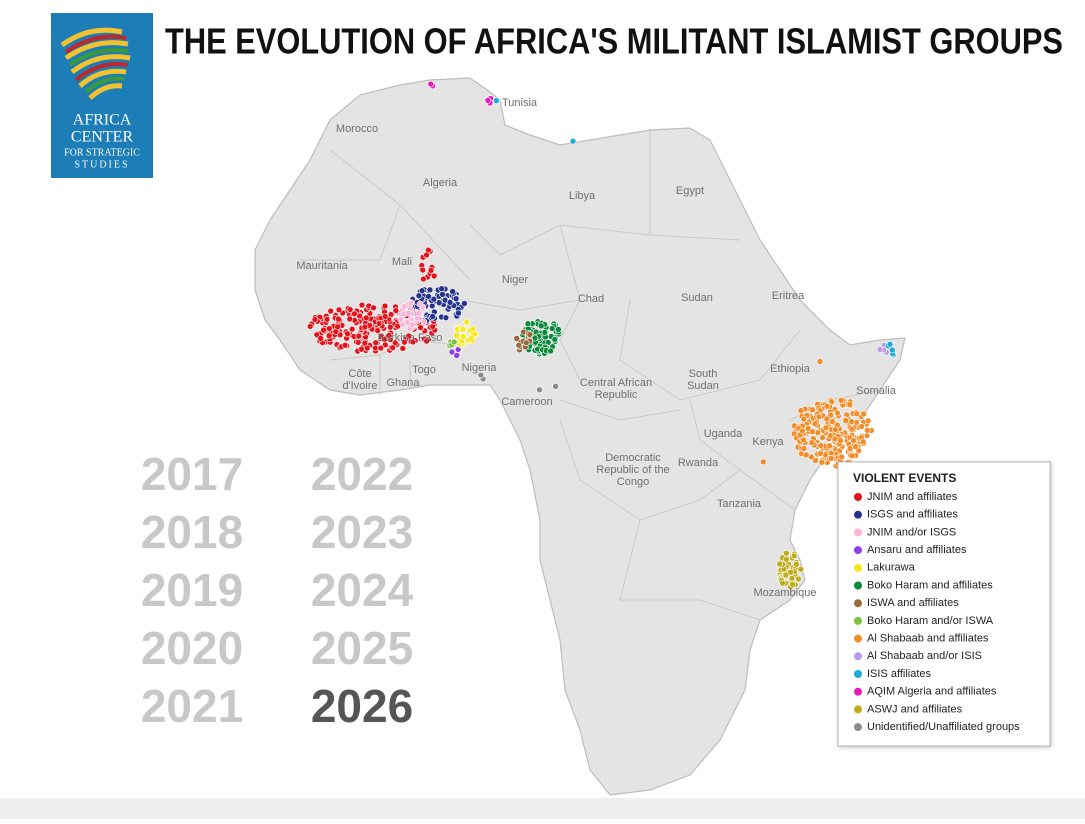 The height and width of the screenshot is (824, 1085). Describe the element at coordinates (930, 585) in the screenshot. I see `legend-label: Boko Haram and affiliates` at that location.